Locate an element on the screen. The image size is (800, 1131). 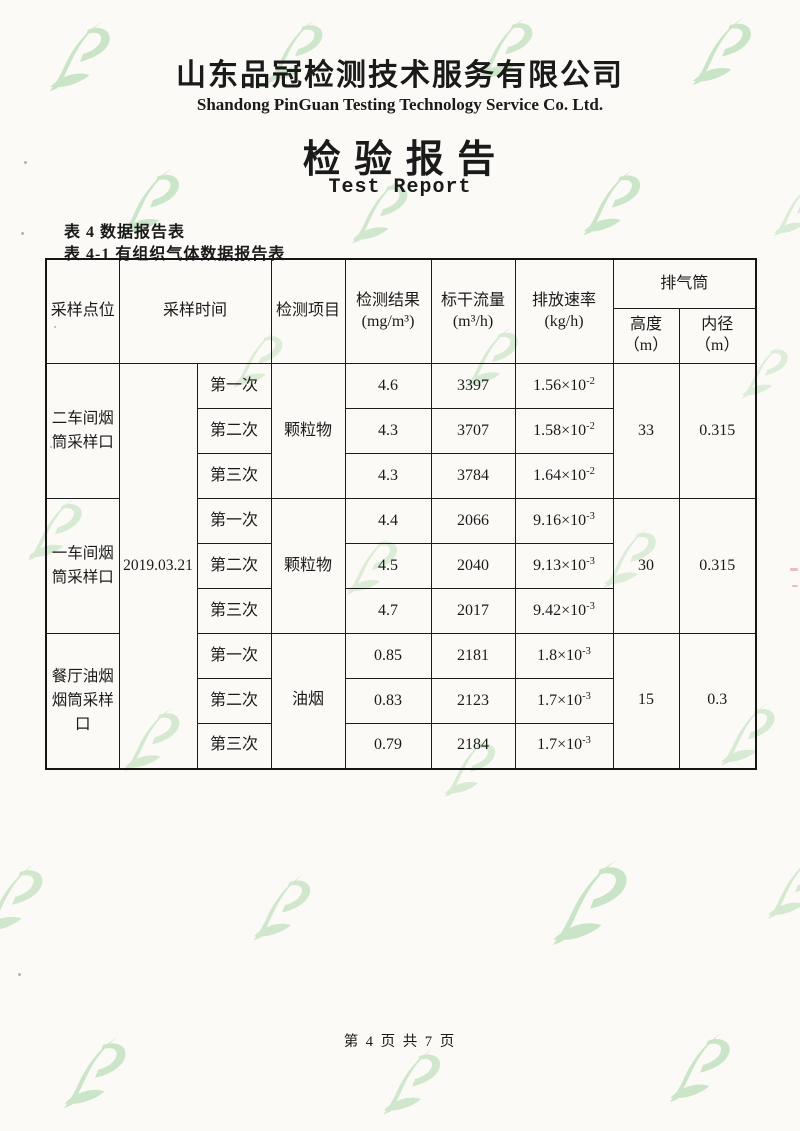
result-value-cell: 0.79 is located at coordinates (388, 746).